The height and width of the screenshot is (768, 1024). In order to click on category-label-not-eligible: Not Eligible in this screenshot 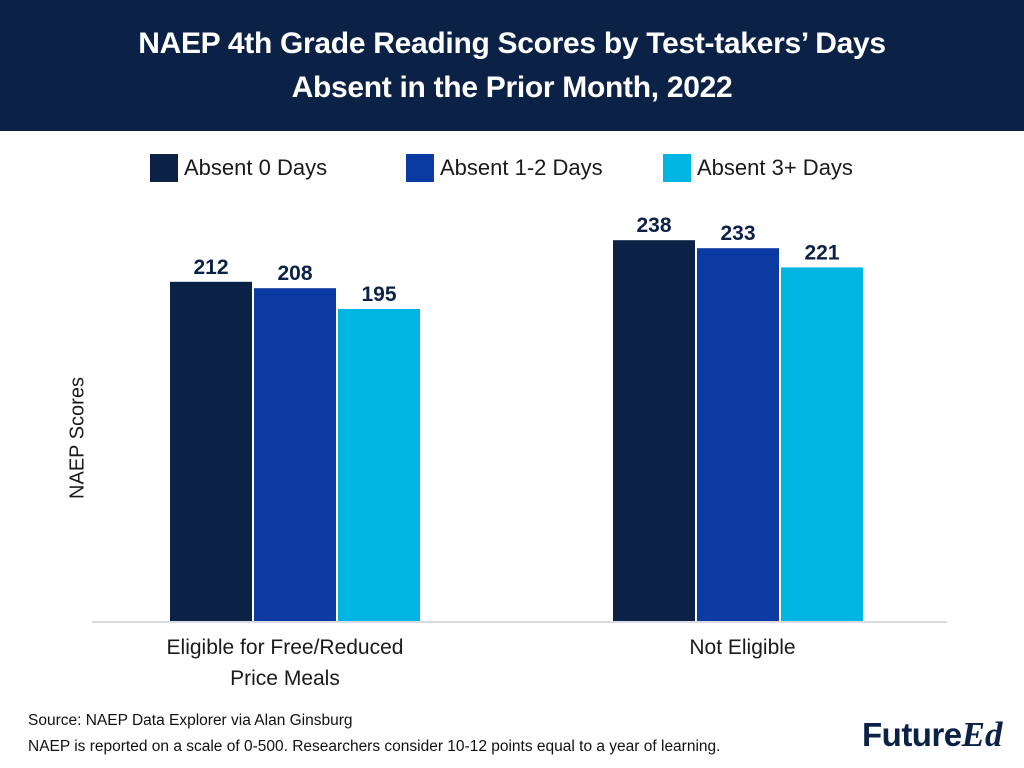, I will do `click(742, 647)`.